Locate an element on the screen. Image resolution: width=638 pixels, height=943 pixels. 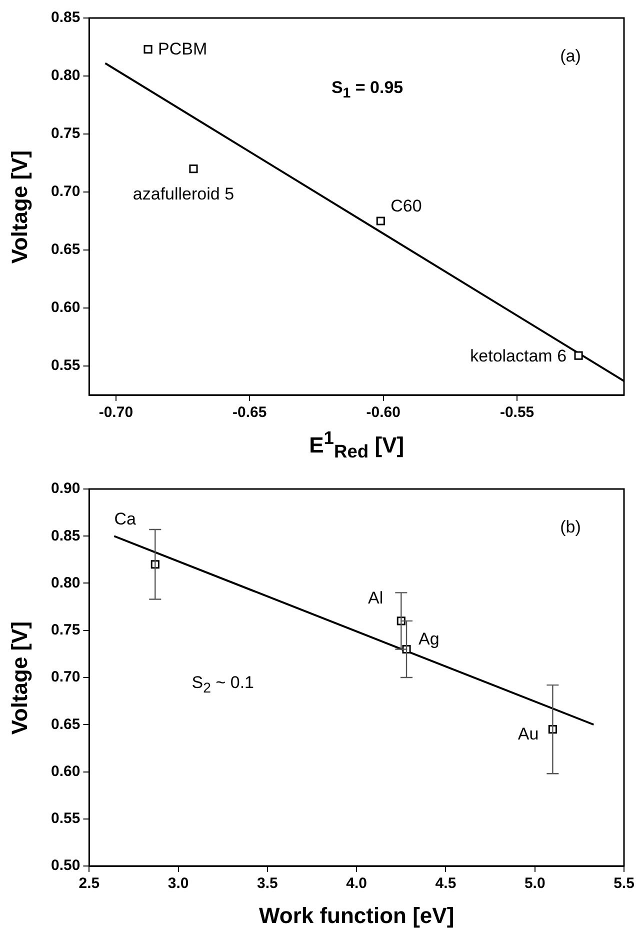
annotation: (b) is located at coordinates (570, 526).